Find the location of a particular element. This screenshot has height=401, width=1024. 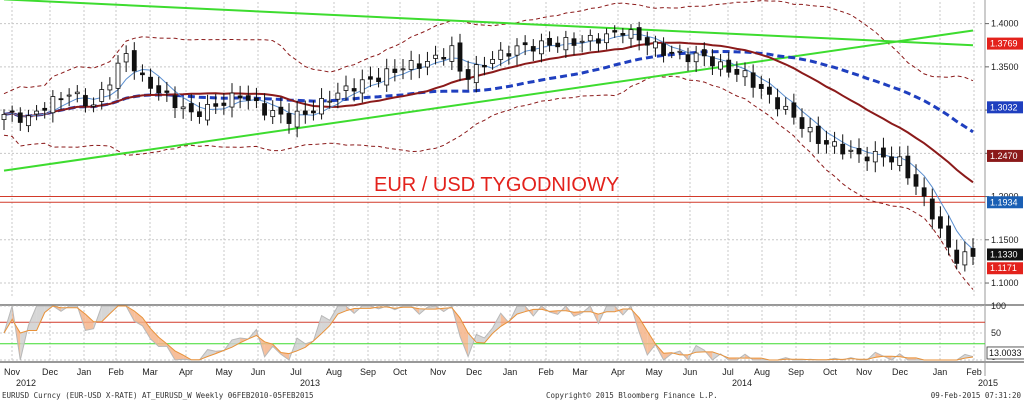

osc-tick-label: 50 is located at coordinates (996, 333).